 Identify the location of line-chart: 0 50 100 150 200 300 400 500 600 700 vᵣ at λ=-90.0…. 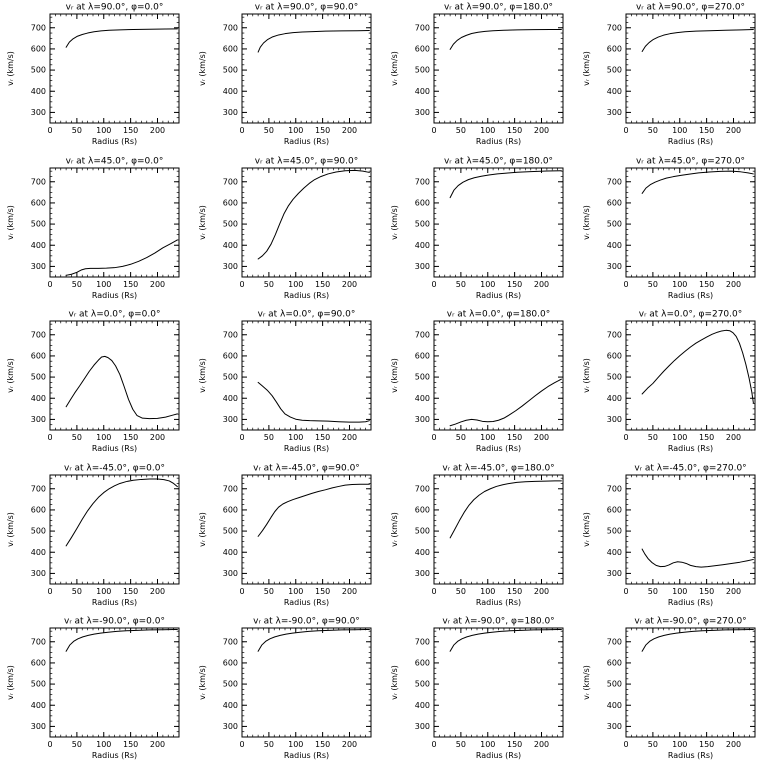
(93, 688).